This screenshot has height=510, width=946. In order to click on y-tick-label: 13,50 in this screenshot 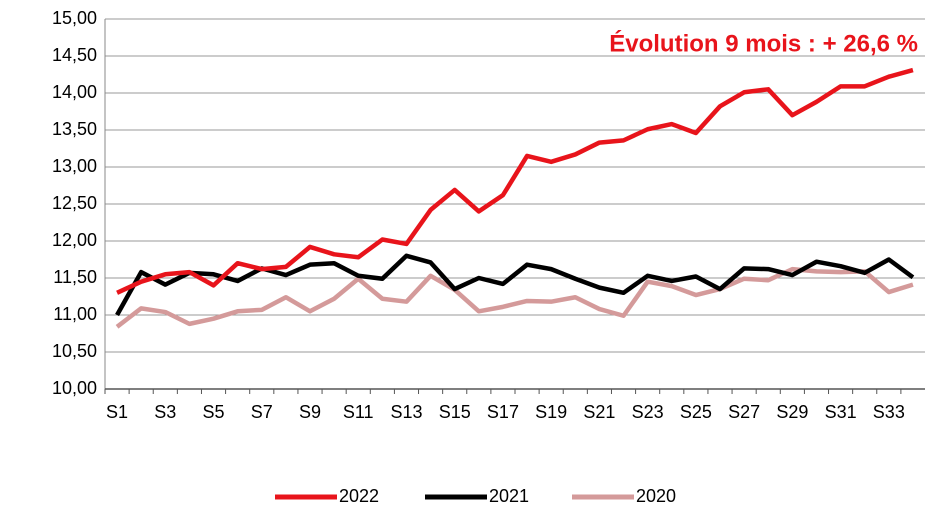, I will do `click(74, 129)`.